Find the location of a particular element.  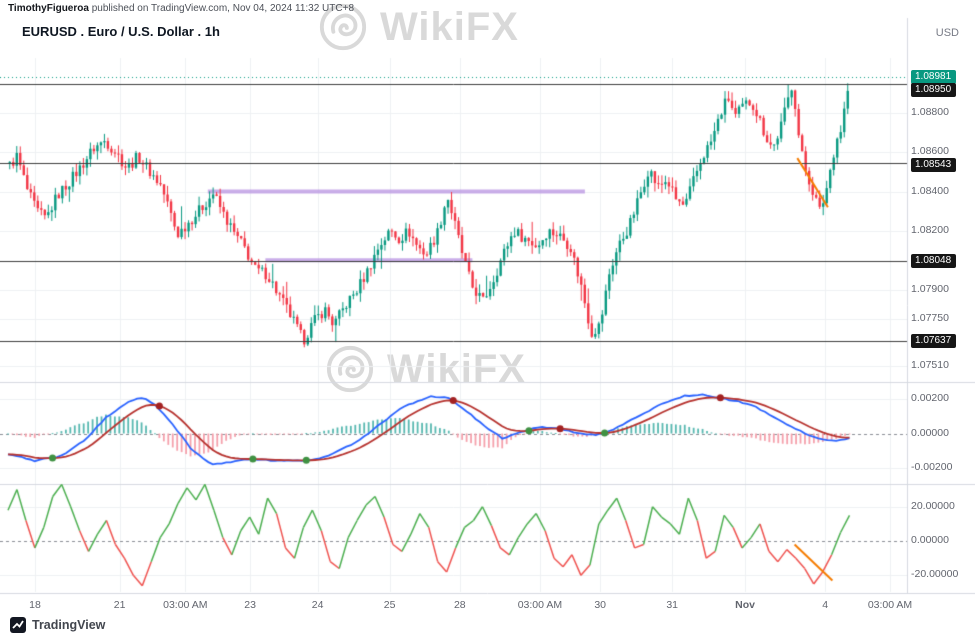

tradingview-footer-link: TradingView is located at coordinates (57, 625).